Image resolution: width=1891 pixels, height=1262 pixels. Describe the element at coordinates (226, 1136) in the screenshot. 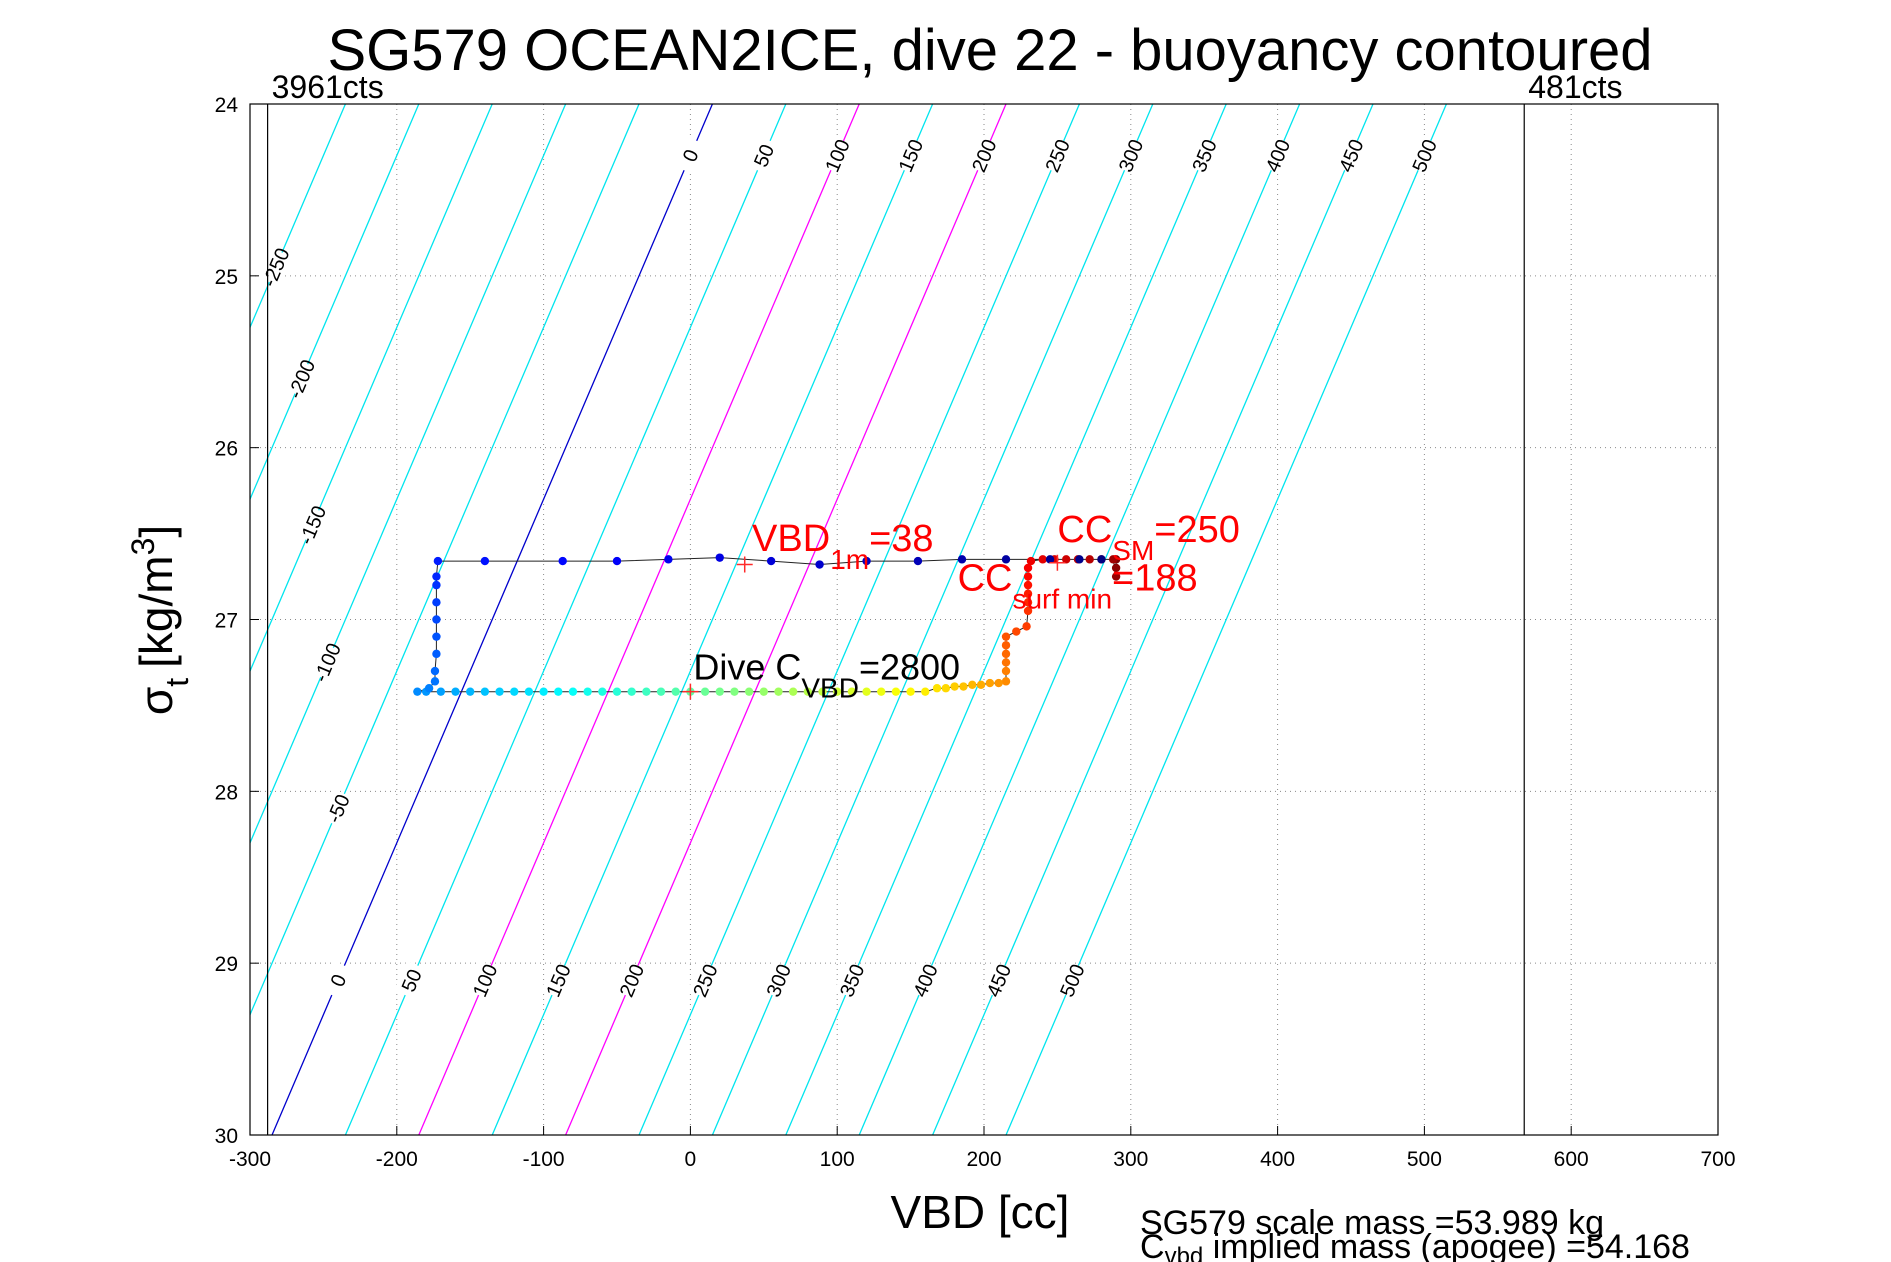

I see `y-tick-label: 30` at that location.